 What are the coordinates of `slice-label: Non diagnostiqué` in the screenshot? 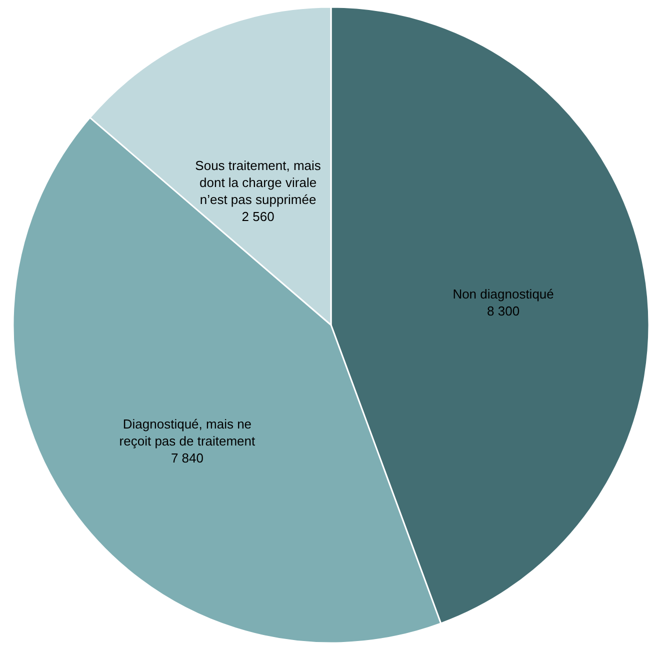 It's located at (503, 294).